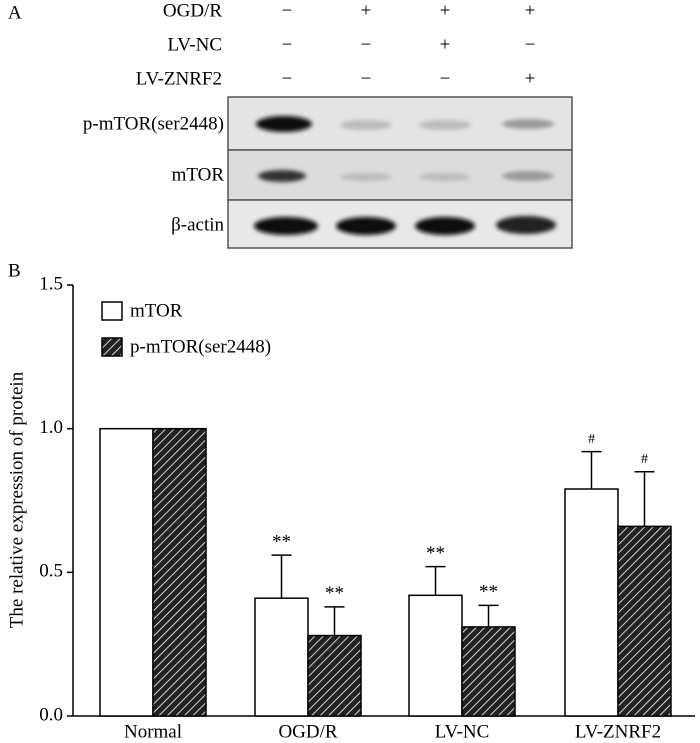 This screenshot has height=743, width=700. Describe the element at coordinates (15, 12) in the screenshot. I see `panel-label: A` at that location.